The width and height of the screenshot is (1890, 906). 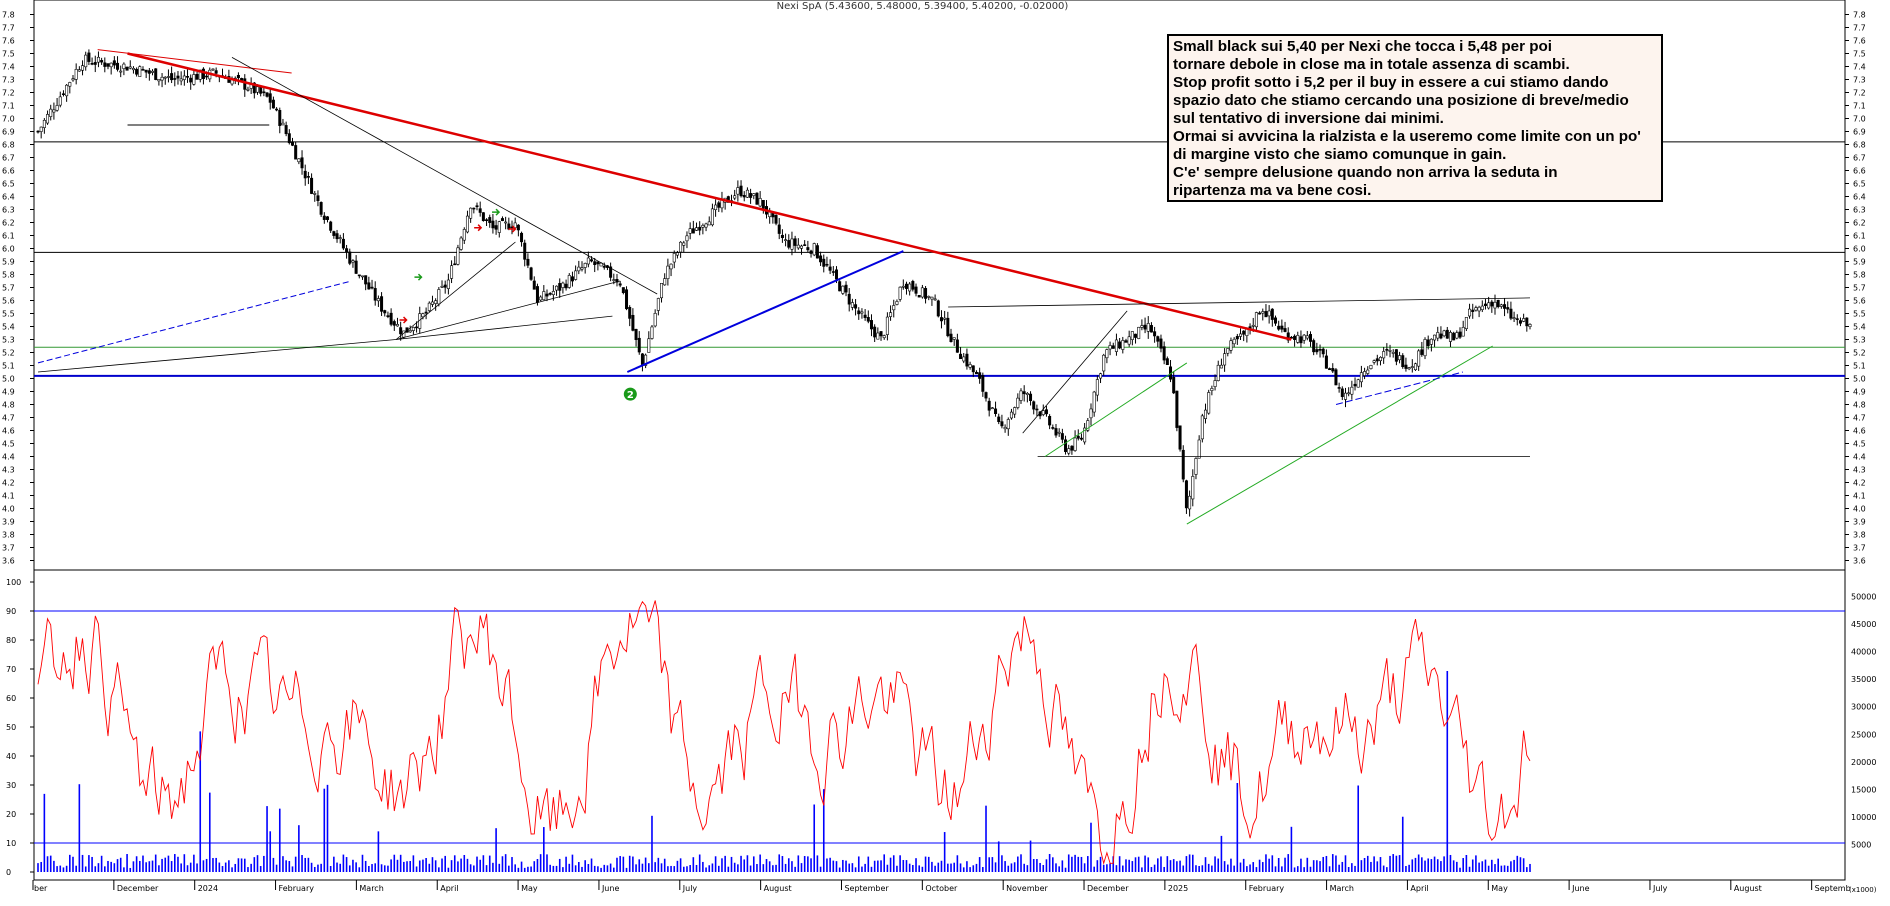 I want to click on y-tick-label-right: 6.8, so click(x=1859, y=145).